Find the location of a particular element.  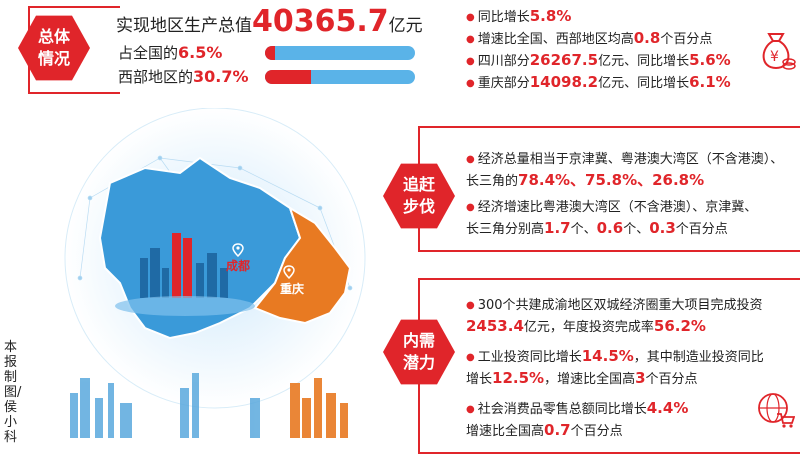

paragraph-text: 工业投资同比增长 is located at coordinates (529, 357).